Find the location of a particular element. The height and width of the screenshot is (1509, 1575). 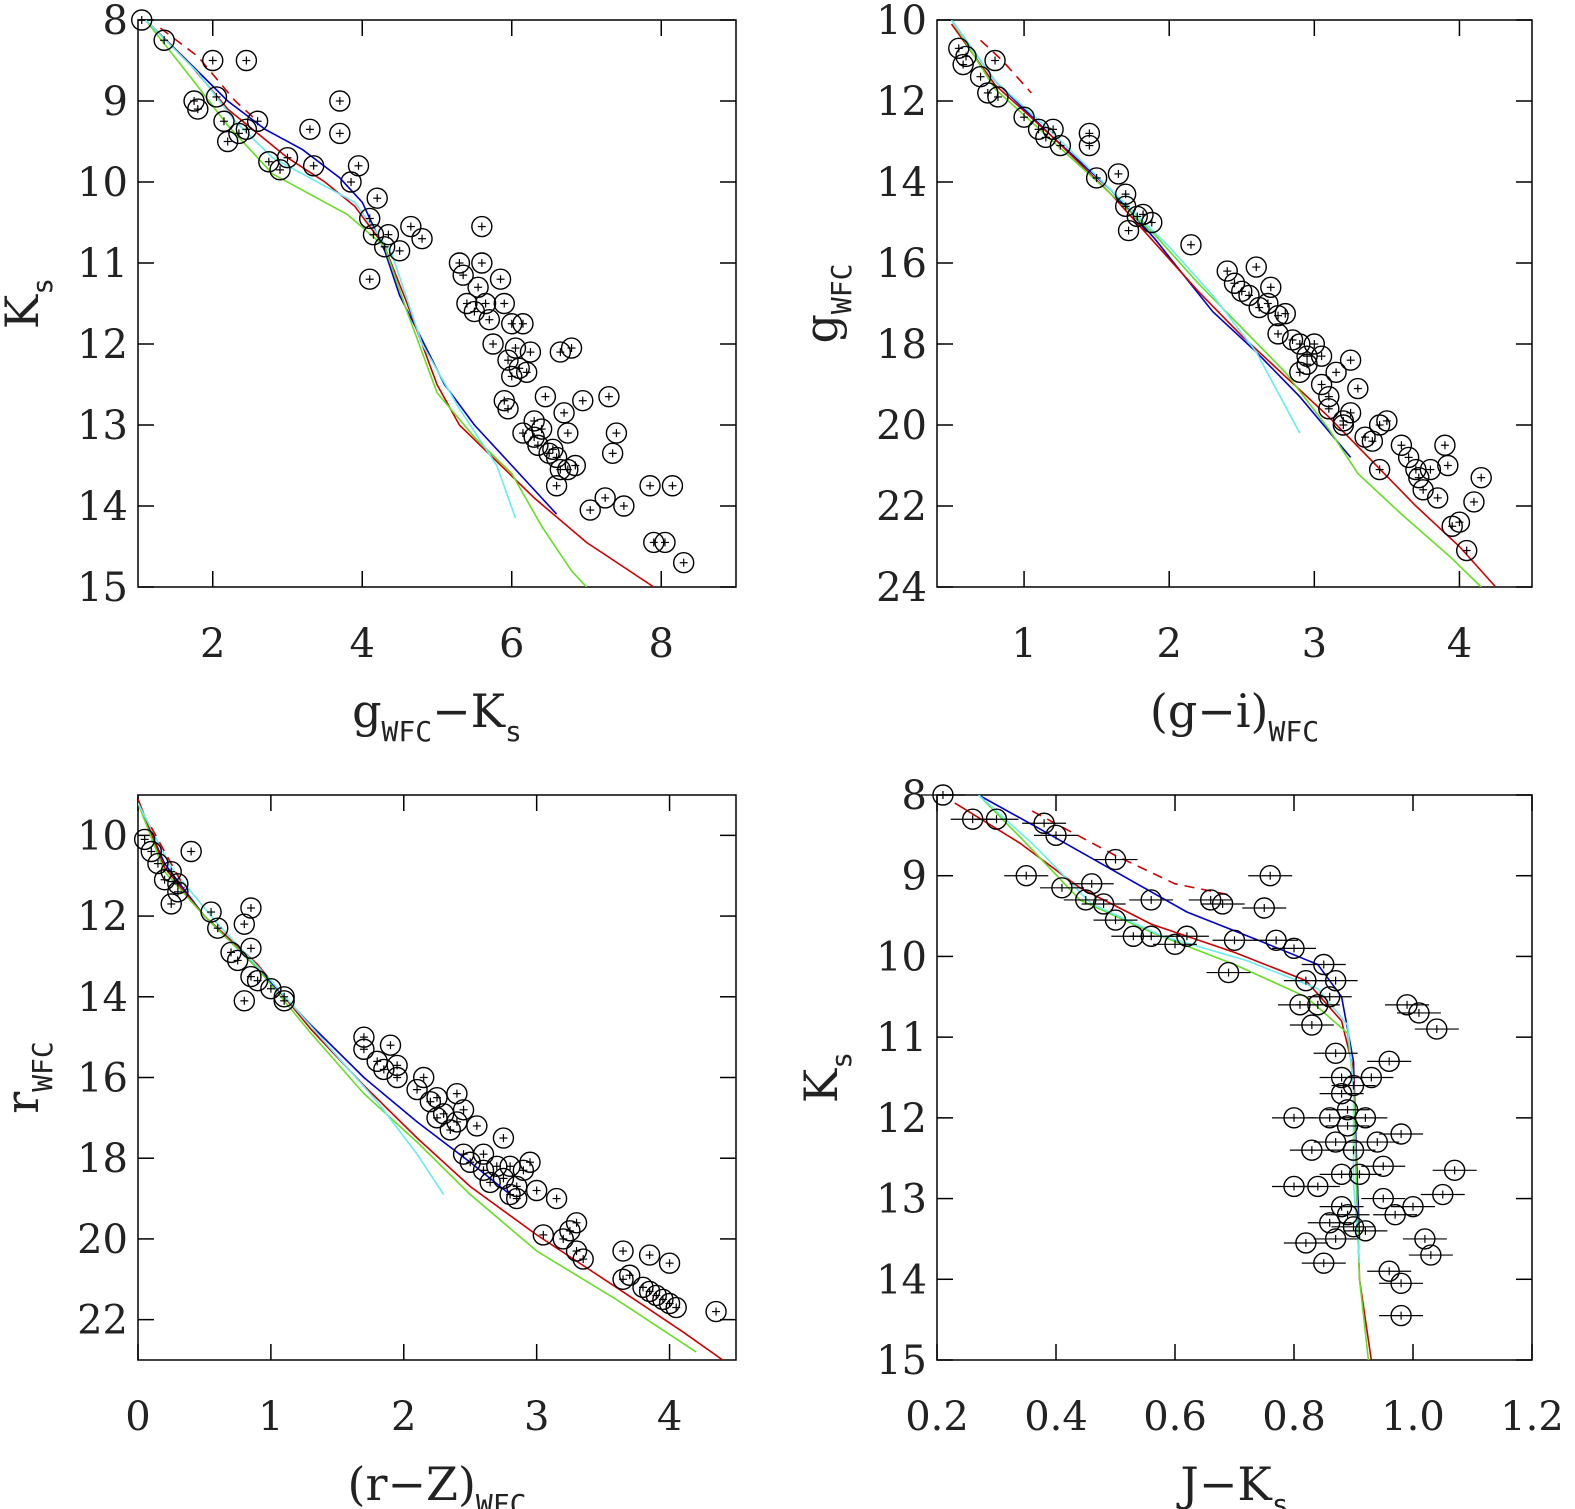

x-tick-label: 2 is located at coordinates (403, 1417).